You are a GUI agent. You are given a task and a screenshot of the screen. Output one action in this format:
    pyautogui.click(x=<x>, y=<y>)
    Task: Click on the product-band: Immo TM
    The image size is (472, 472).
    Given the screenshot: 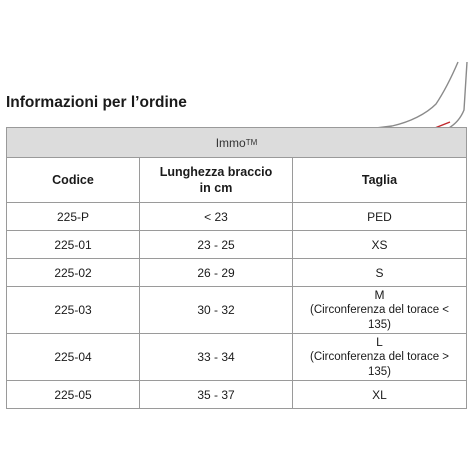 What is the action you would take?
    pyautogui.click(x=236, y=142)
    